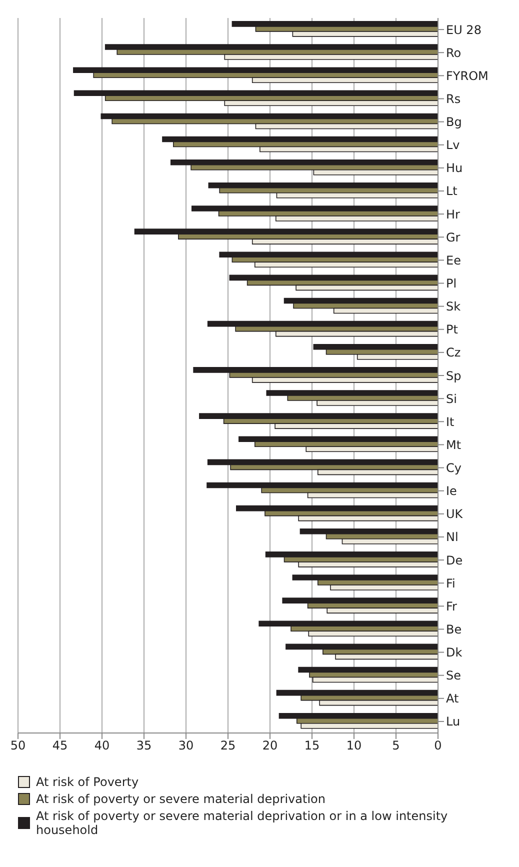  What do you see at coordinates (186, 745) in the screenshot?
I see `x-tick-label: 30` at bounding box center [186, 745].